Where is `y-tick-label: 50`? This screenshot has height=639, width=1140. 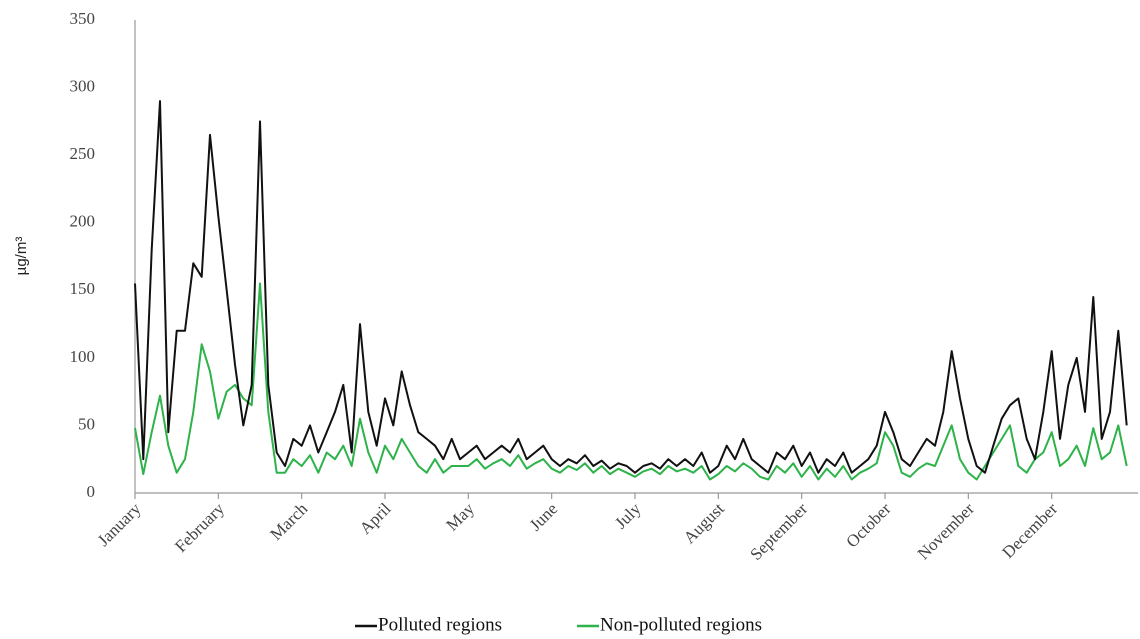
y-tick-label: 50 is located at coordinates (86, 423).